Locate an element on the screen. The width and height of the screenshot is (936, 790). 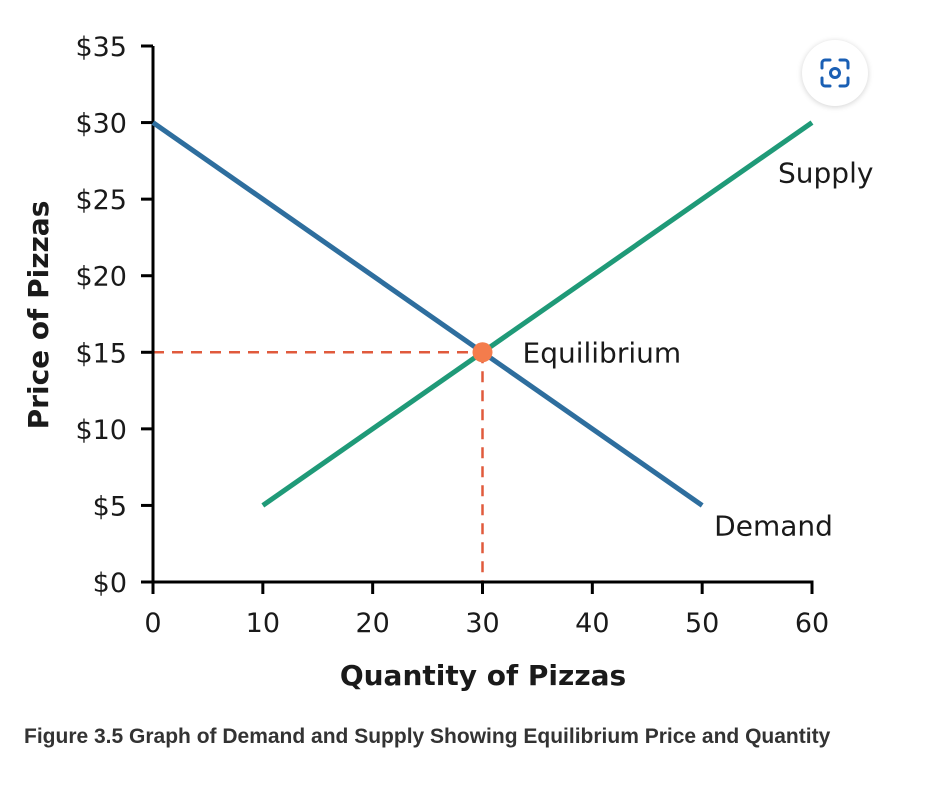
y-tick-label: $5 is located at coordinates (110, 506).